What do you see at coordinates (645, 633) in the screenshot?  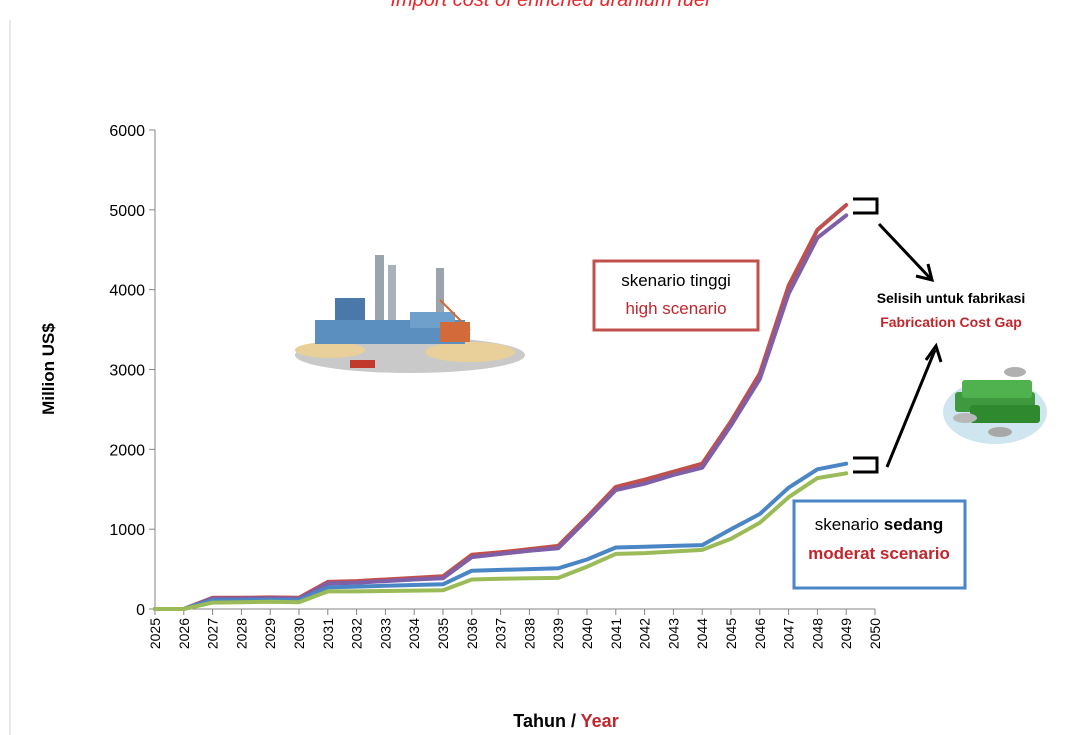 I see `x-tick-label: 2042` at bounding box center [645, 633].